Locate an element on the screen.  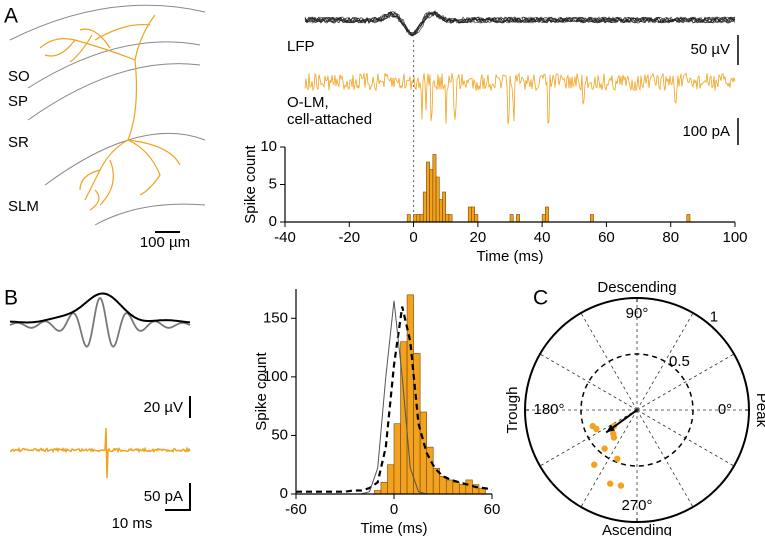
y-tick-label: 10 is located at coordinates (268, 146).